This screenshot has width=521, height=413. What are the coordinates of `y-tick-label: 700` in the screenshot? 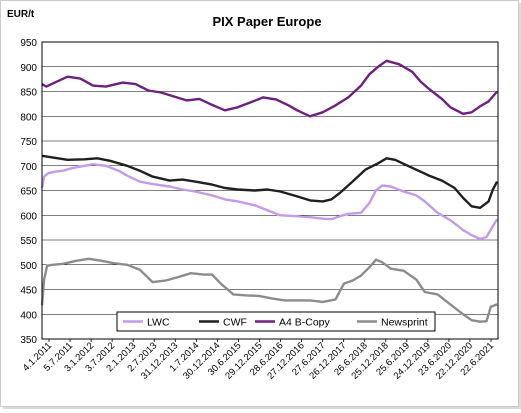 It's located at (28, 167).